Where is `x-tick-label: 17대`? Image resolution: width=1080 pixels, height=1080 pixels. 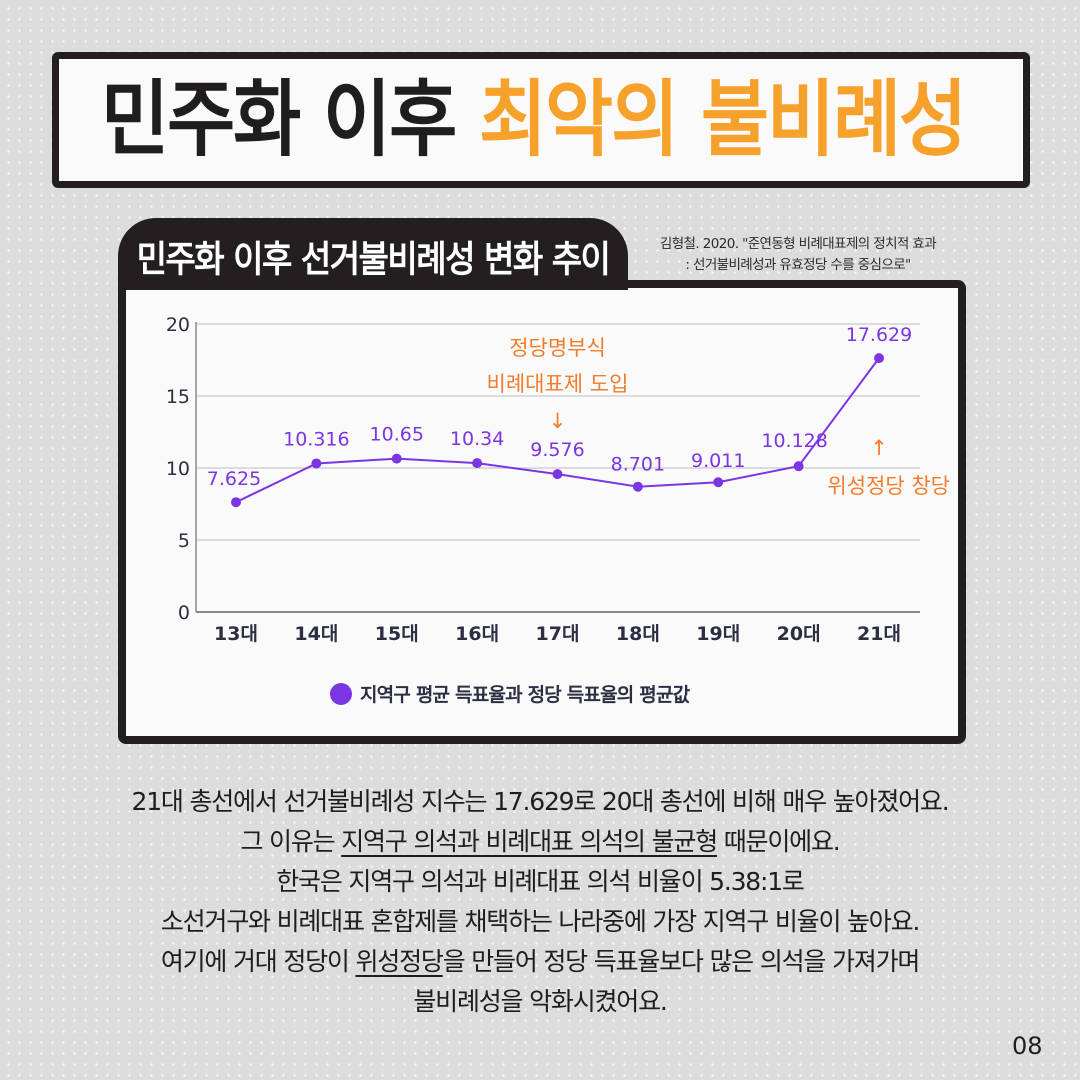 x-tick-label: 17대 is located at coordinates (558, 634).